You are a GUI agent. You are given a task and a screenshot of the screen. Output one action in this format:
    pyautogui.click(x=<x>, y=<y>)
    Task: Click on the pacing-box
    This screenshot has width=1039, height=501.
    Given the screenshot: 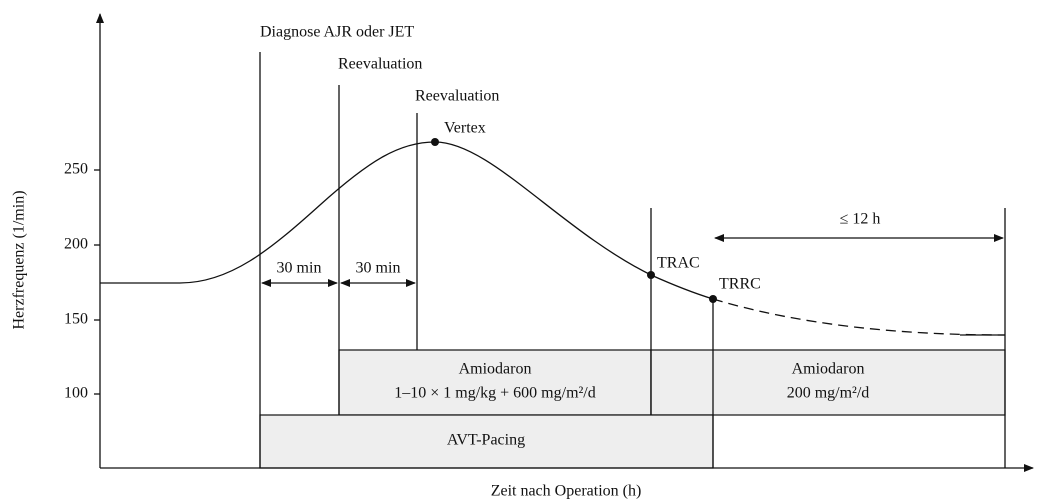 What is the action you would take?
    pyautogui.click(x=486, y=441)
    